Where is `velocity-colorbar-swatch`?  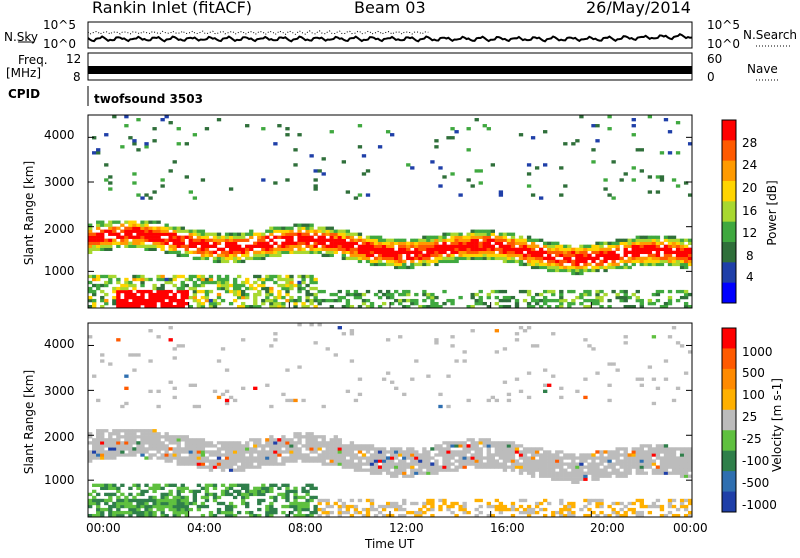 velocity-colorbar-swatch is located at coordinates (729, 359).